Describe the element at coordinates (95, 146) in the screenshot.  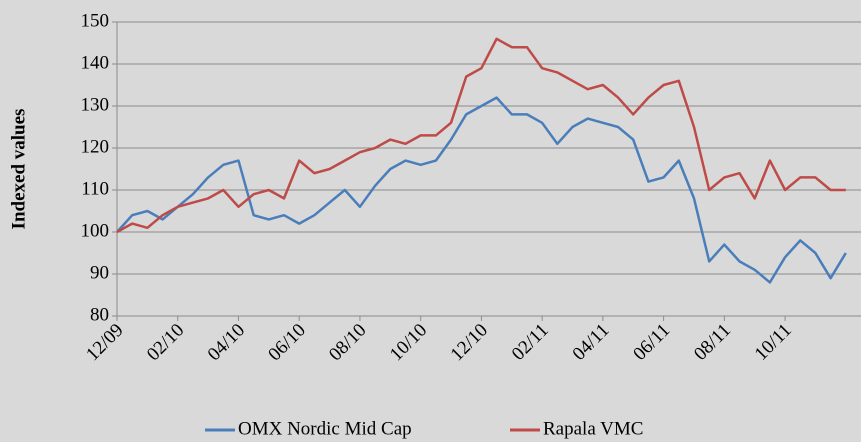
I see `y-tick-label: 120` at that location.